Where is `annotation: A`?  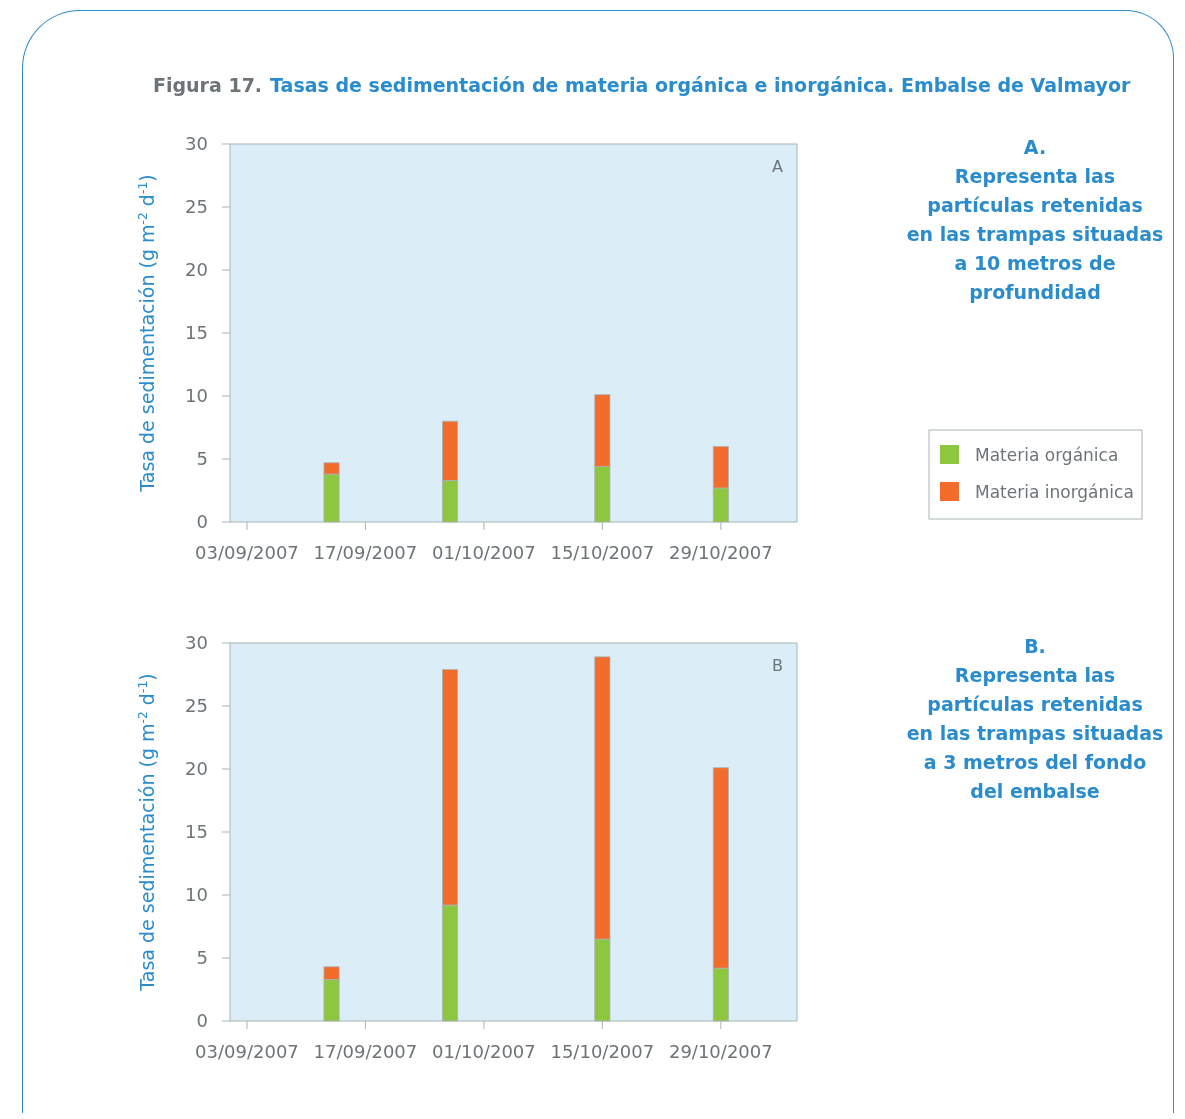
annotation: A is located at coordinates (778, 166).